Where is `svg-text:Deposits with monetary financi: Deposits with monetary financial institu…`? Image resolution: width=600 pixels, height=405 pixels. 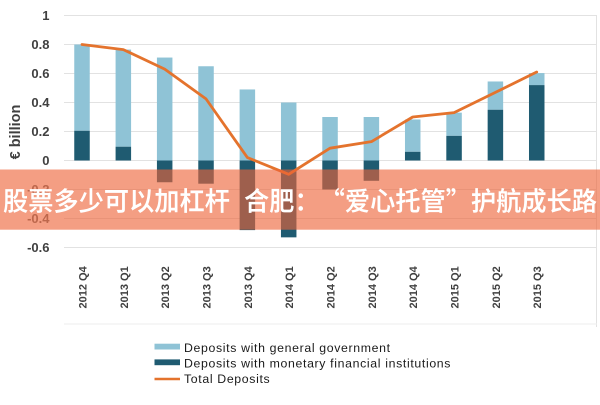 svg-text:Deposits with monetary financi: Deposits with monetary financial institu… is located at coordinates (317, 364).